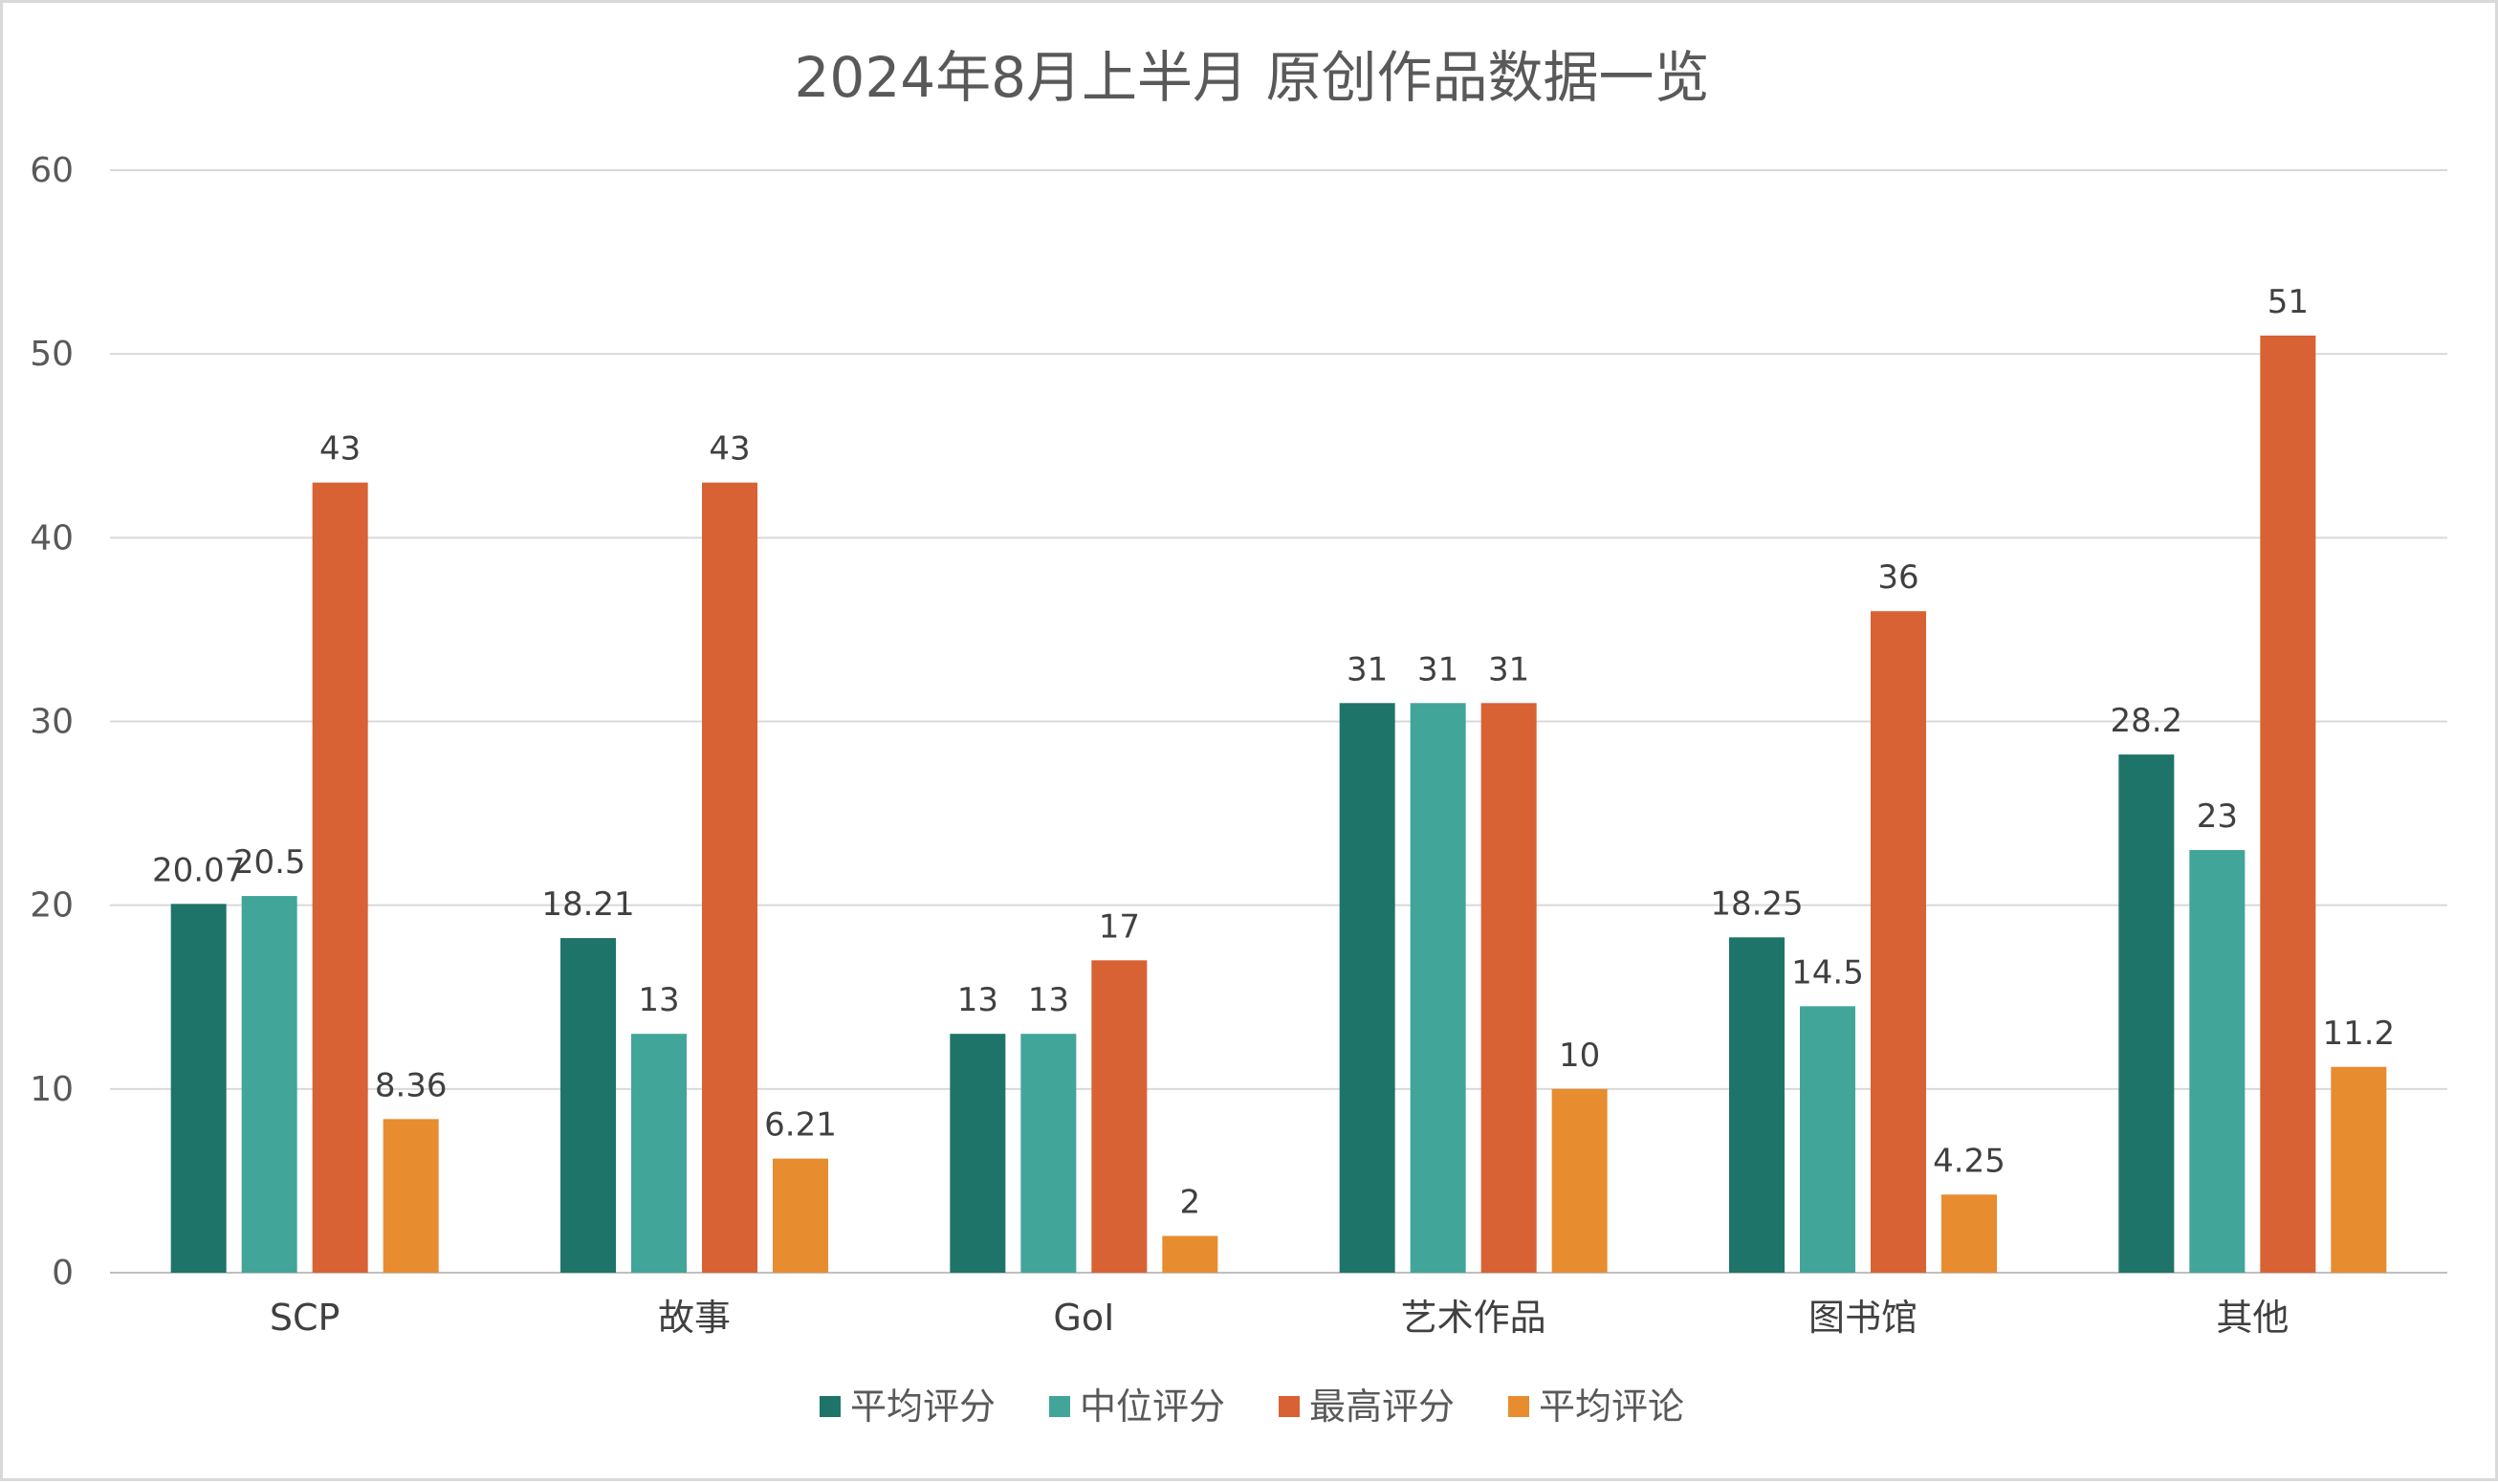 This screenshot has height=1484, width=2498. I want to click on legend-item: 中位评分, so click(1136, 1407).